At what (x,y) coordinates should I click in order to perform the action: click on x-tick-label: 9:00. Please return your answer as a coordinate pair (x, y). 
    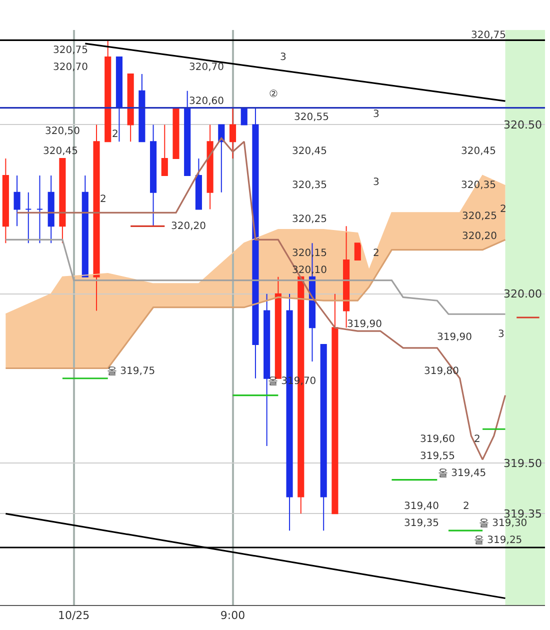
    Looking at the image, I should click on (233, 615).